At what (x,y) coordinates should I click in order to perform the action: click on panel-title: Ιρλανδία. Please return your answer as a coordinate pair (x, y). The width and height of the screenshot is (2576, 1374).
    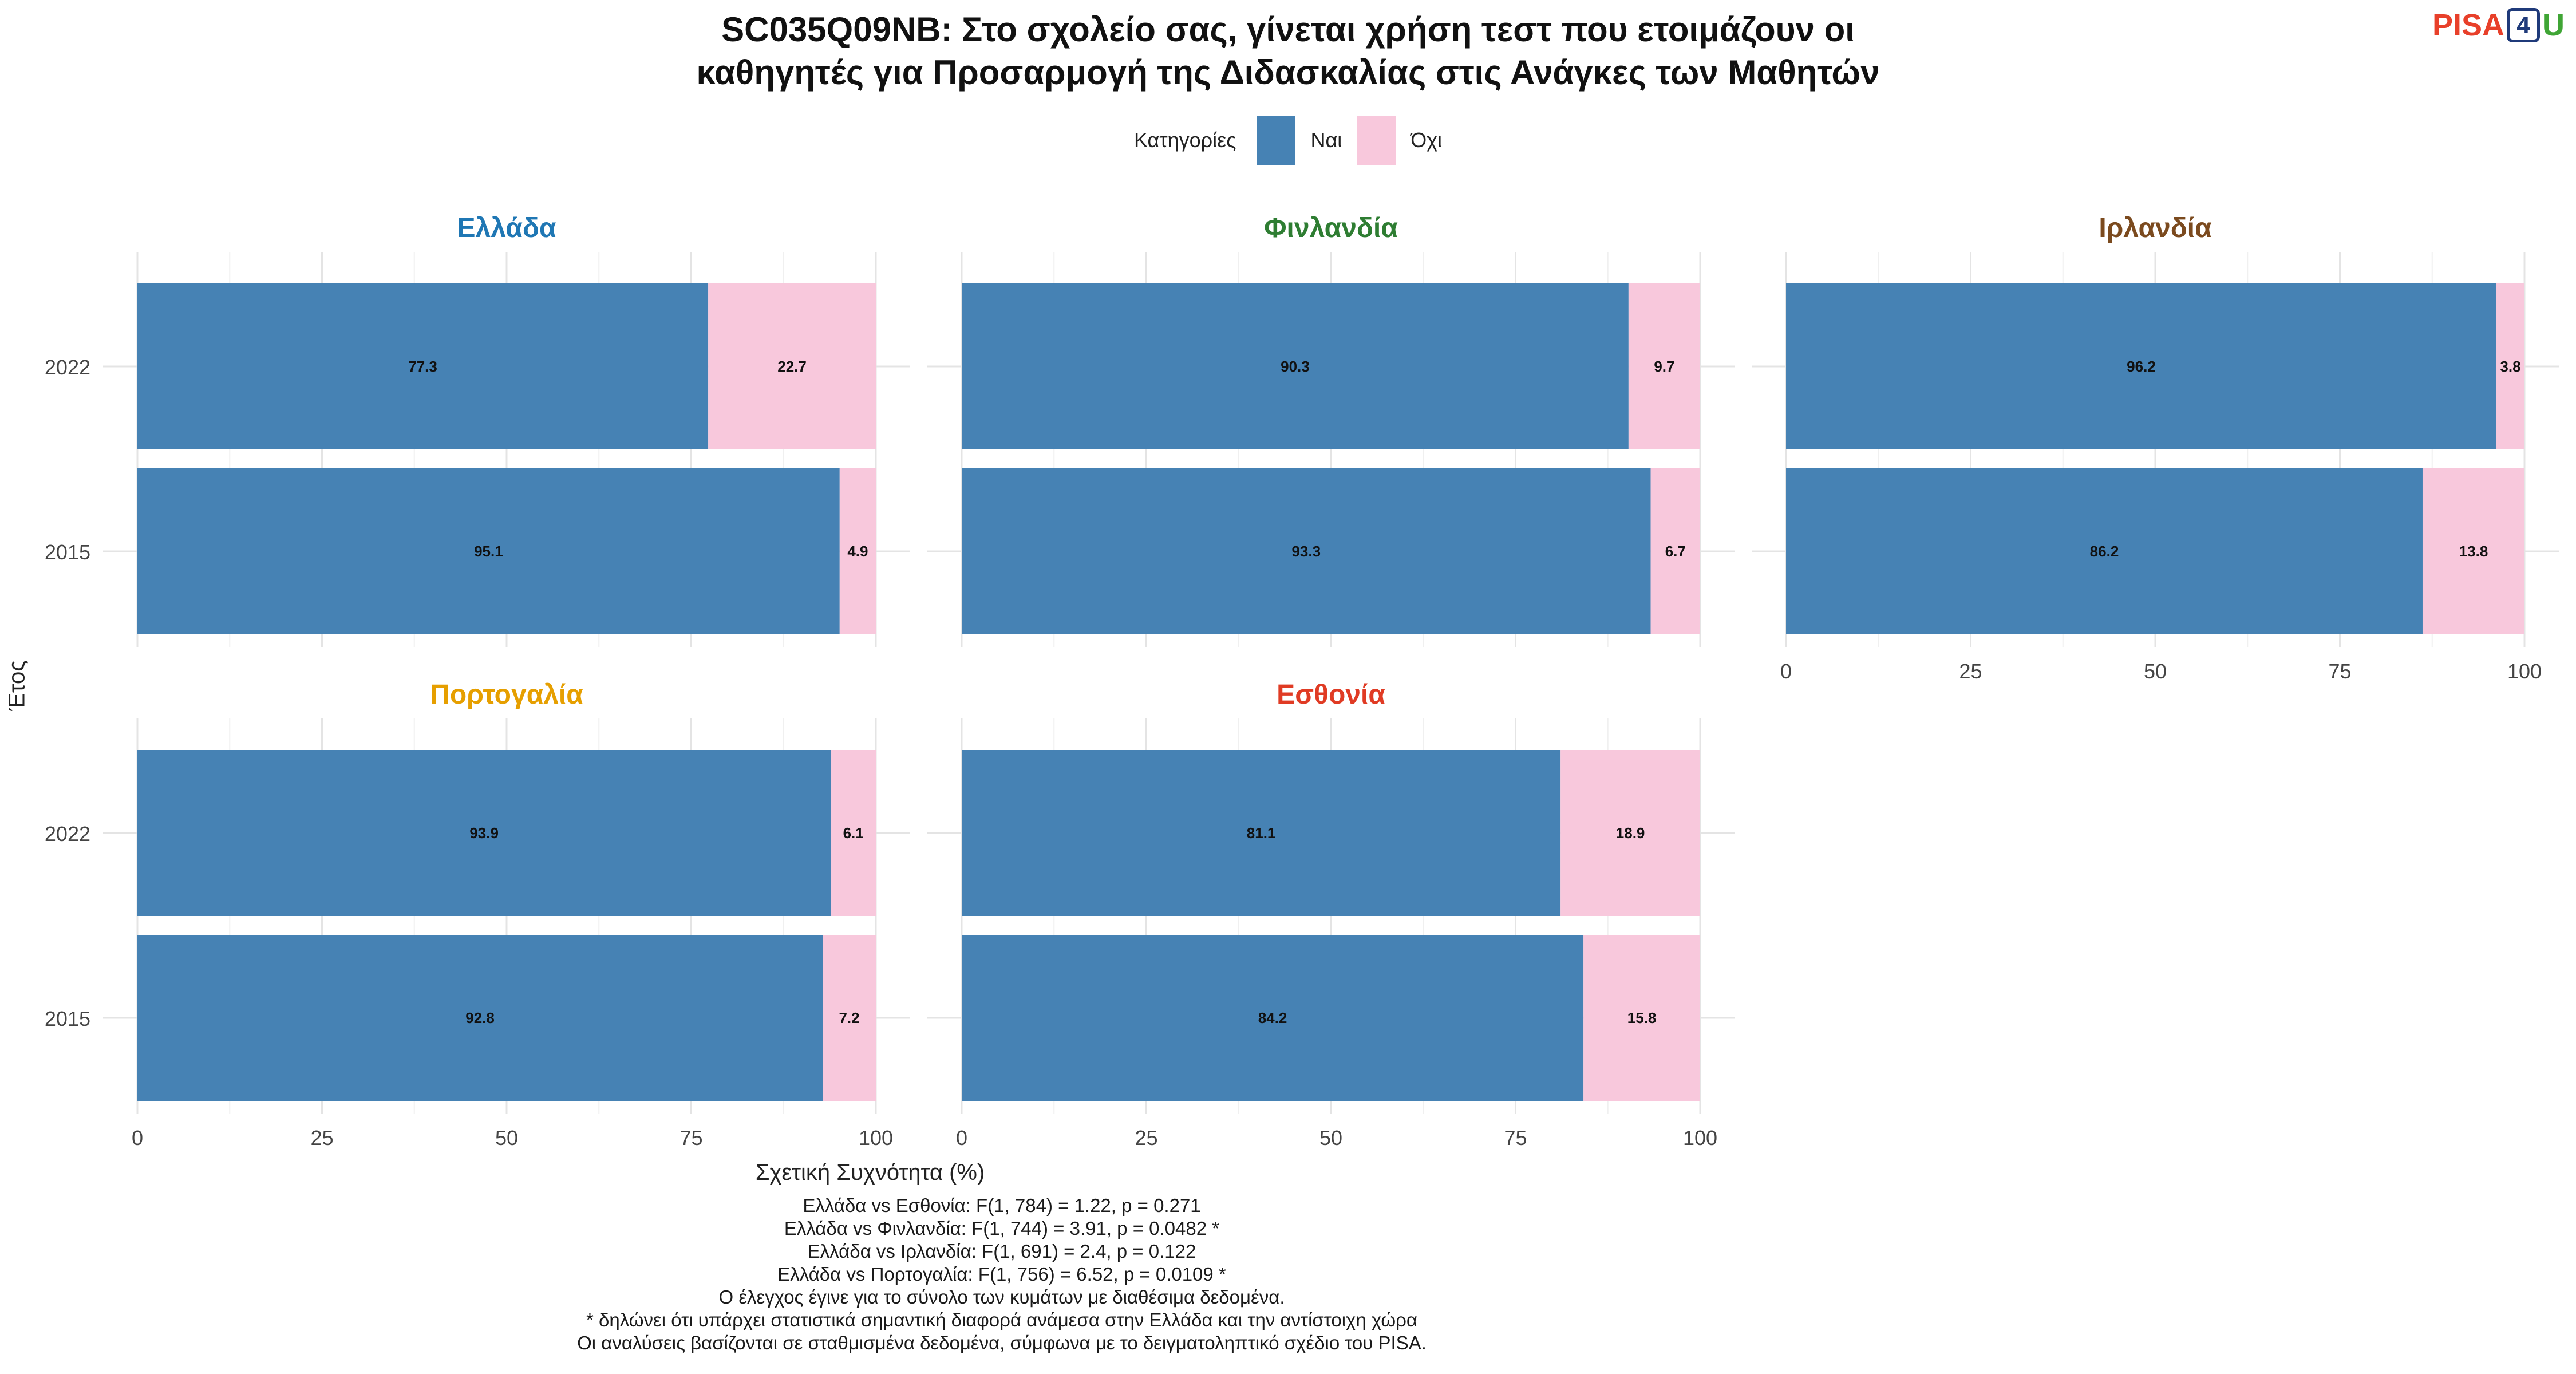
    Looking at the image, I should click on (2155, 228).